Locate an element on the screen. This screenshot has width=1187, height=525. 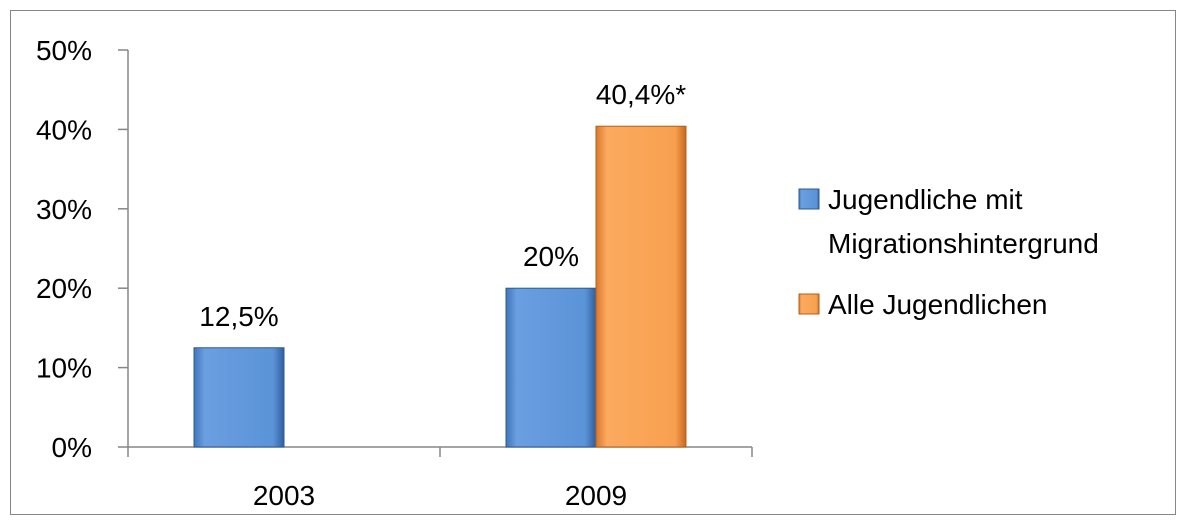
bar-jugendliche-mit-migrationshintergrund-2009 is located at coordinates (551, 367).